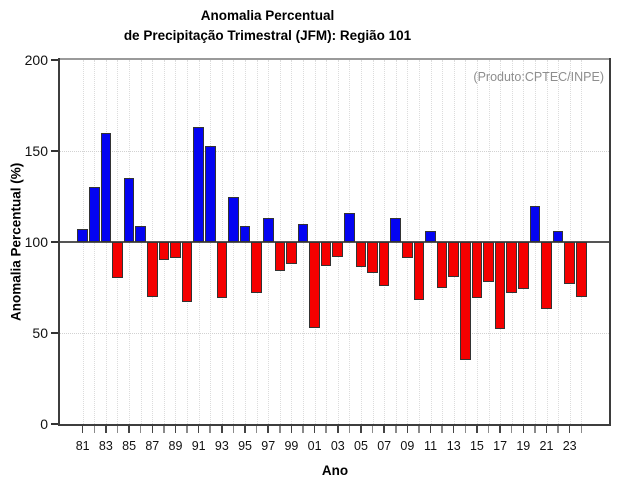 This screenshot has width=640, height=500. What do you see at coordinates (198, 446) in the screenshot?
I see `x-tick-label-91: 91` at bounding box center [198, 446].